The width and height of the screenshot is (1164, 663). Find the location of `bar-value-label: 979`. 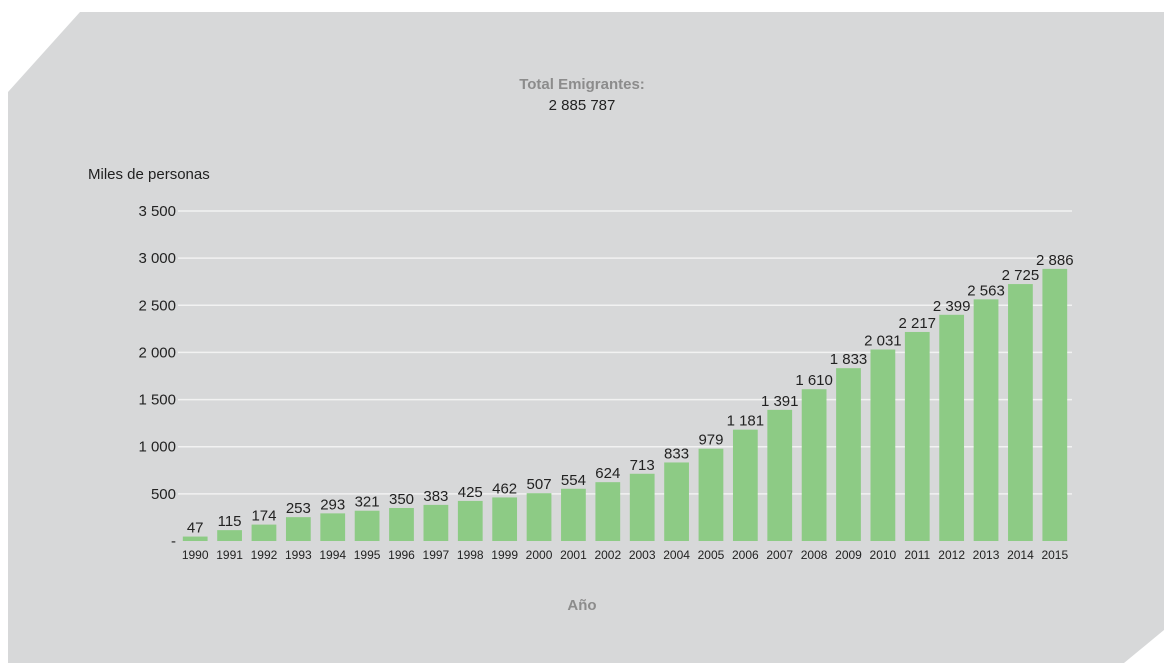

bar-value-label: 979 is located at coordinates (710, 440).